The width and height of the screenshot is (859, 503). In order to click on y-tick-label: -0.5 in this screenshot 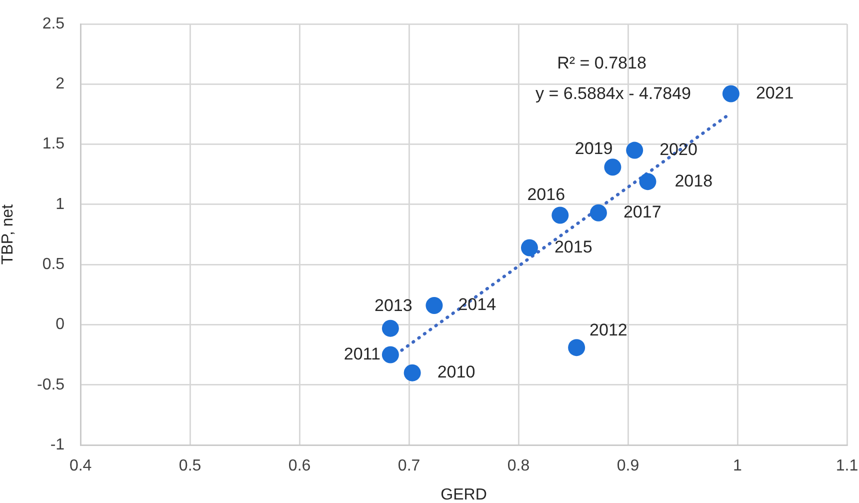, I will do `click(50, 385)`.